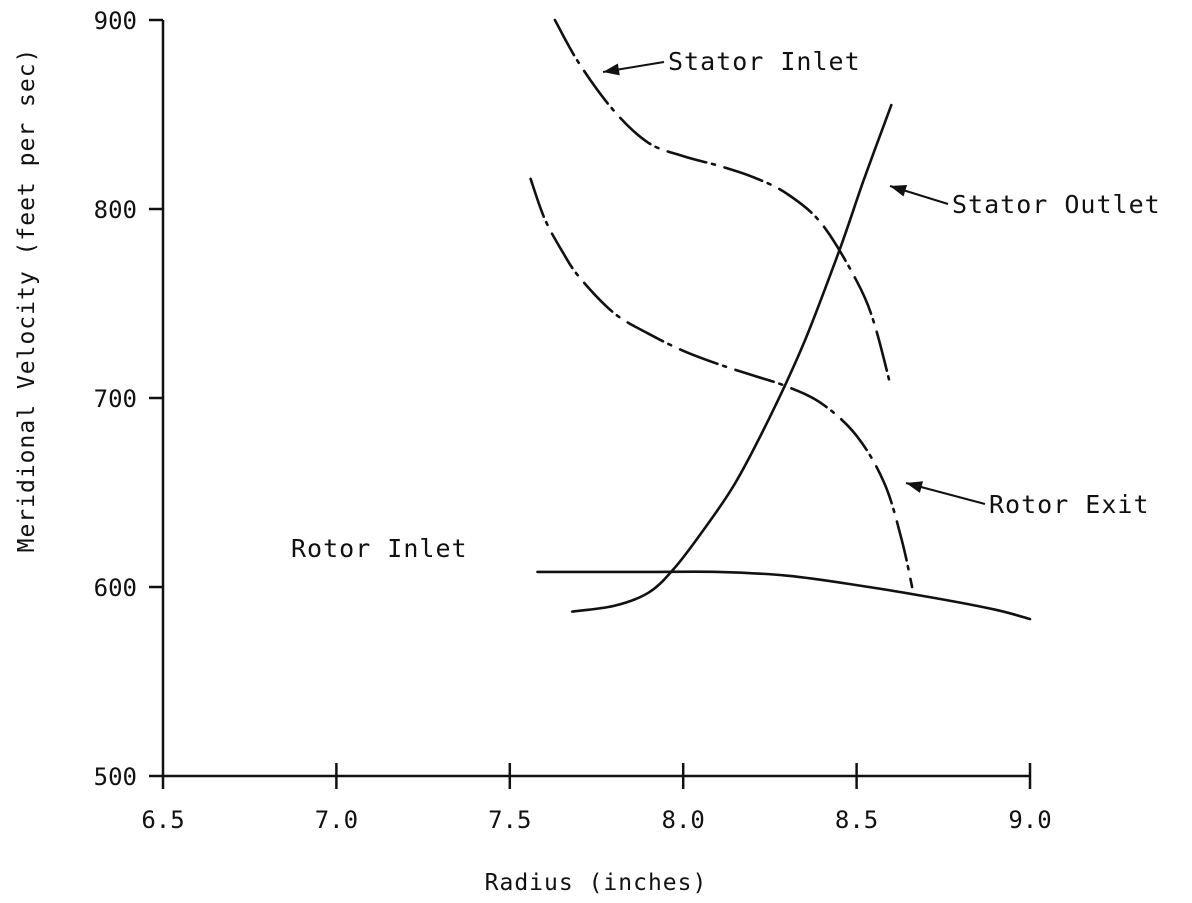  Describe the element at coordinates (723, 204) in the screenshot. I see `series-line-stator-inlet` at that location.